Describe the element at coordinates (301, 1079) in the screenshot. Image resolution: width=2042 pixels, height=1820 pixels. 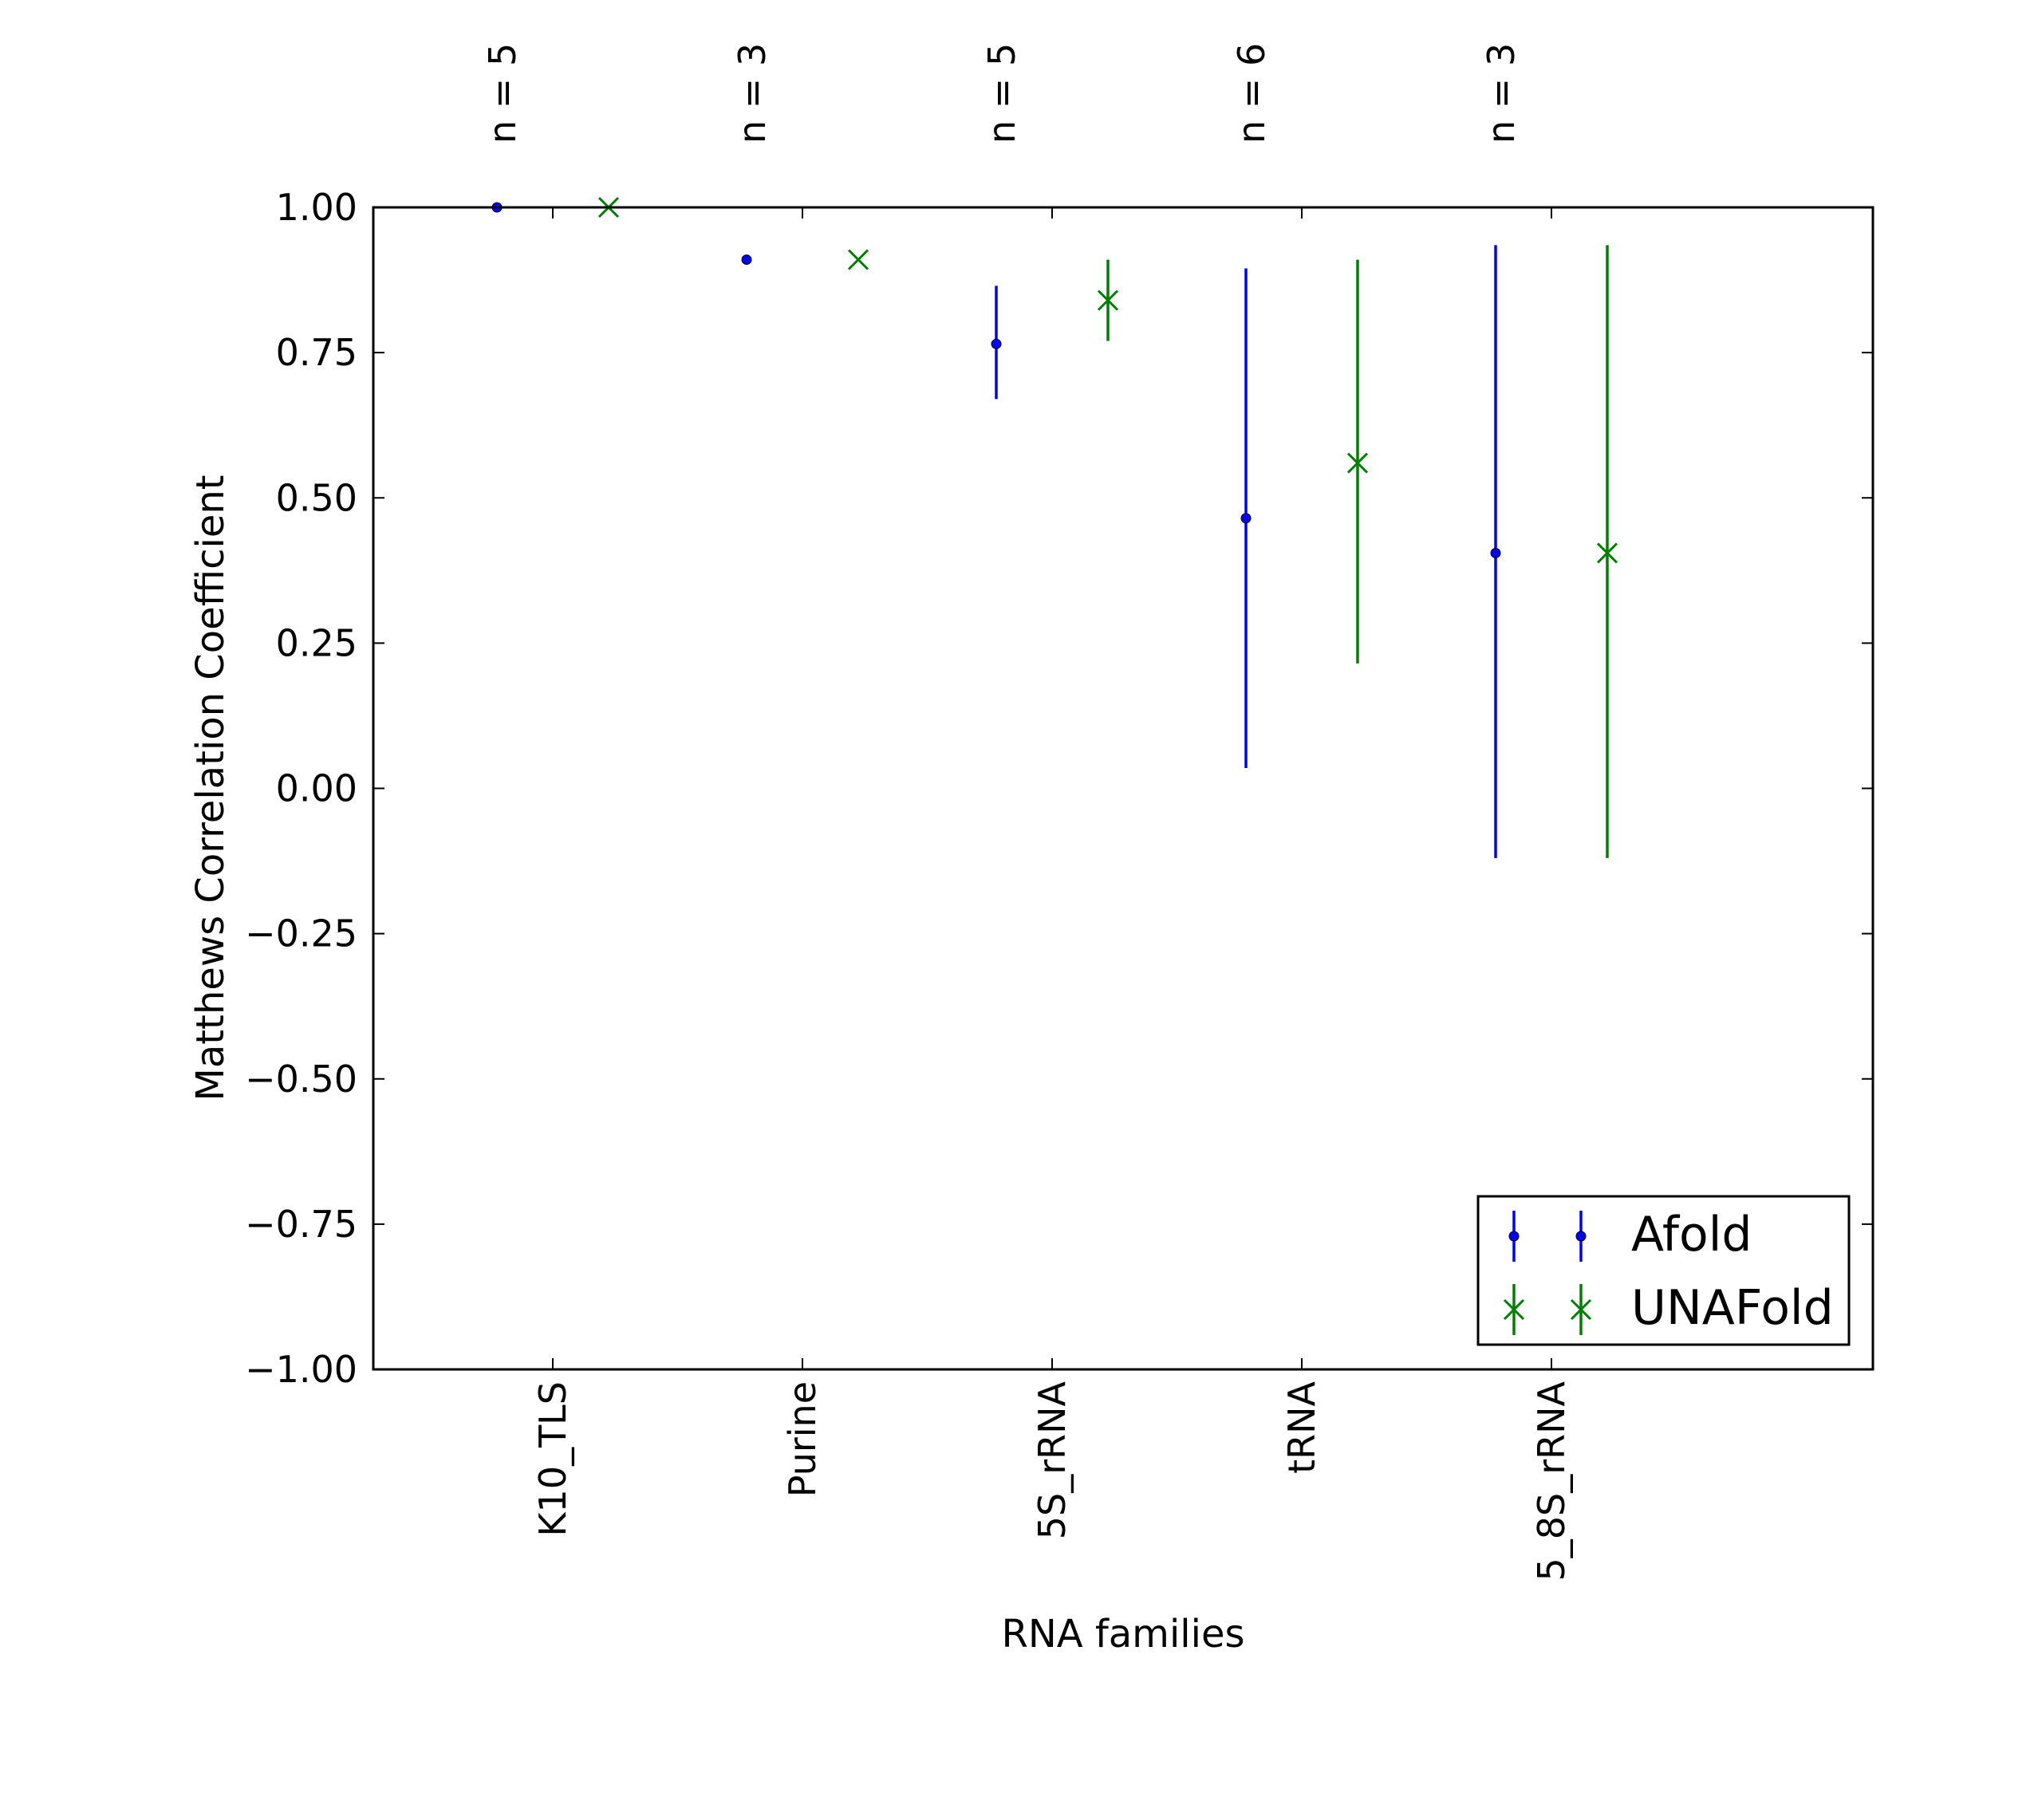
I see `y-tick-label: −0.50` at that location.